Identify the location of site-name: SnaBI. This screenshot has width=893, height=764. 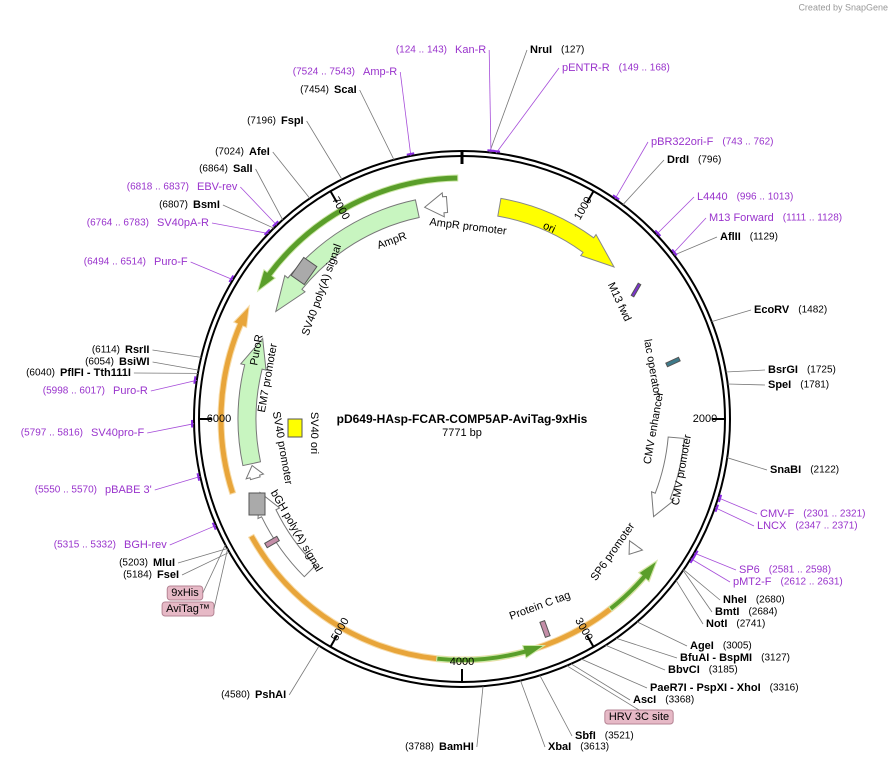
(785, 470).